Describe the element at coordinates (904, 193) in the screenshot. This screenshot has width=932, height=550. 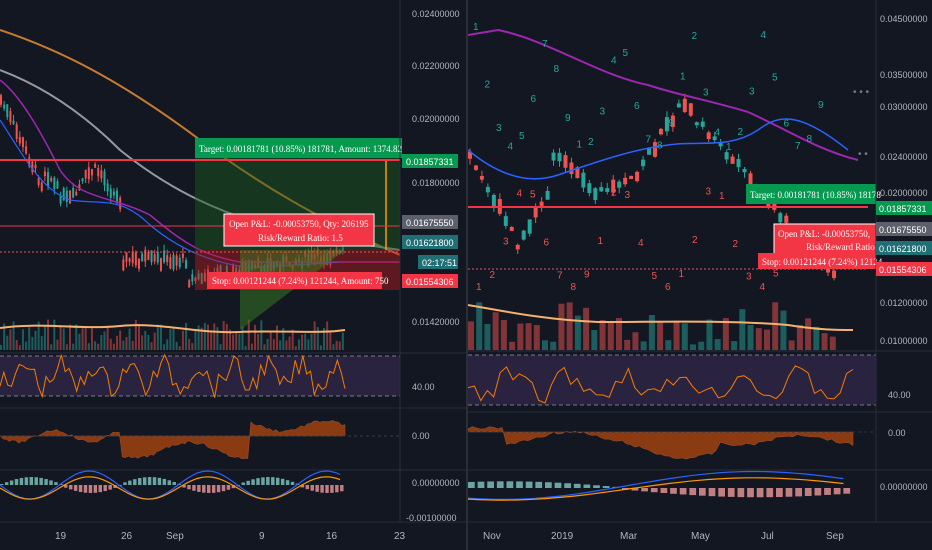
I see `right-scale-label: 0.02000000` at that location.